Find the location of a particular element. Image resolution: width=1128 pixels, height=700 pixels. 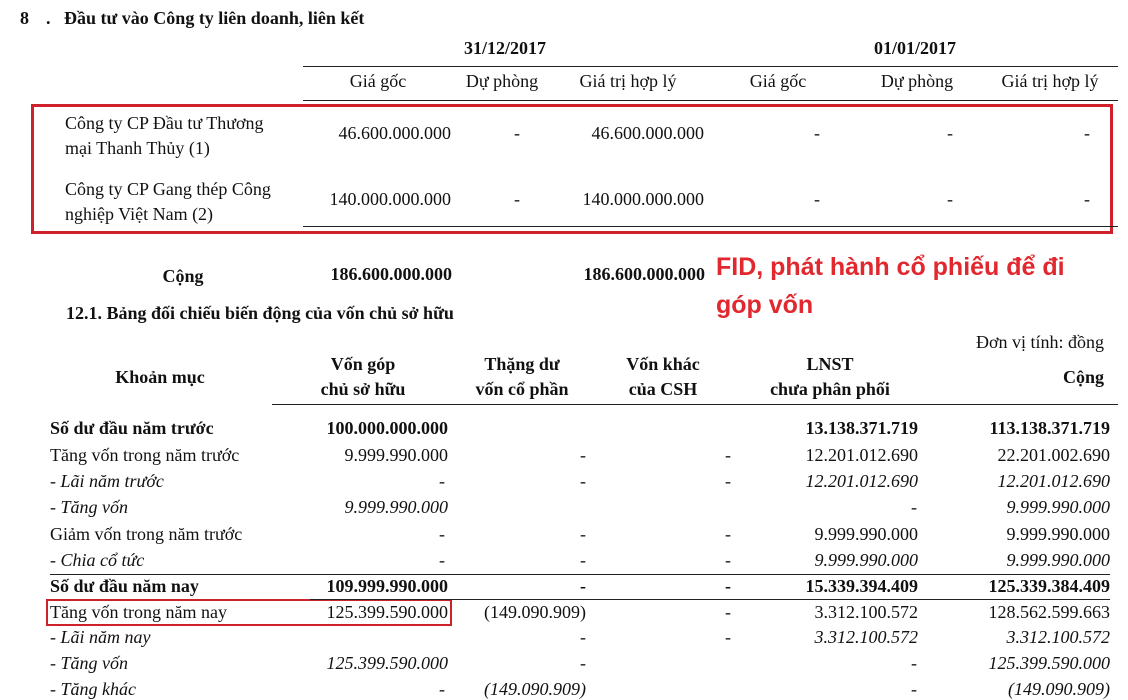

cell: 109.999.990.000 is located at coordinates (387, 586).